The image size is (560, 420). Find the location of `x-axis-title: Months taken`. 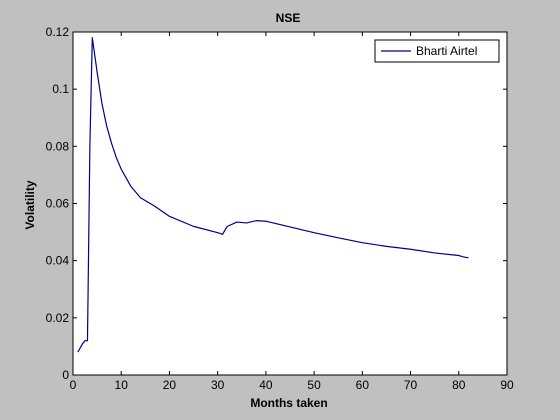

x-axis-title: Months taken is located at coordinates (288, 403).